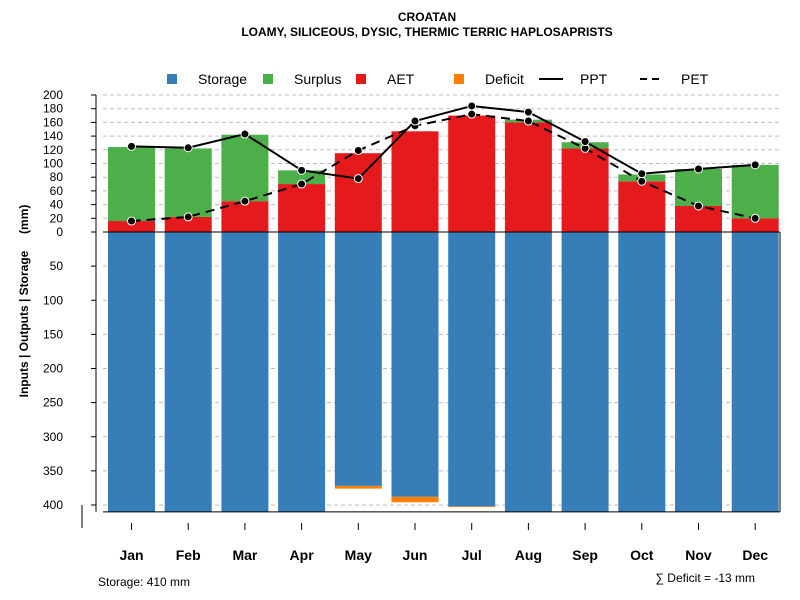  I want to click on x-tick-label-apr: Apr, so click(302, 555).